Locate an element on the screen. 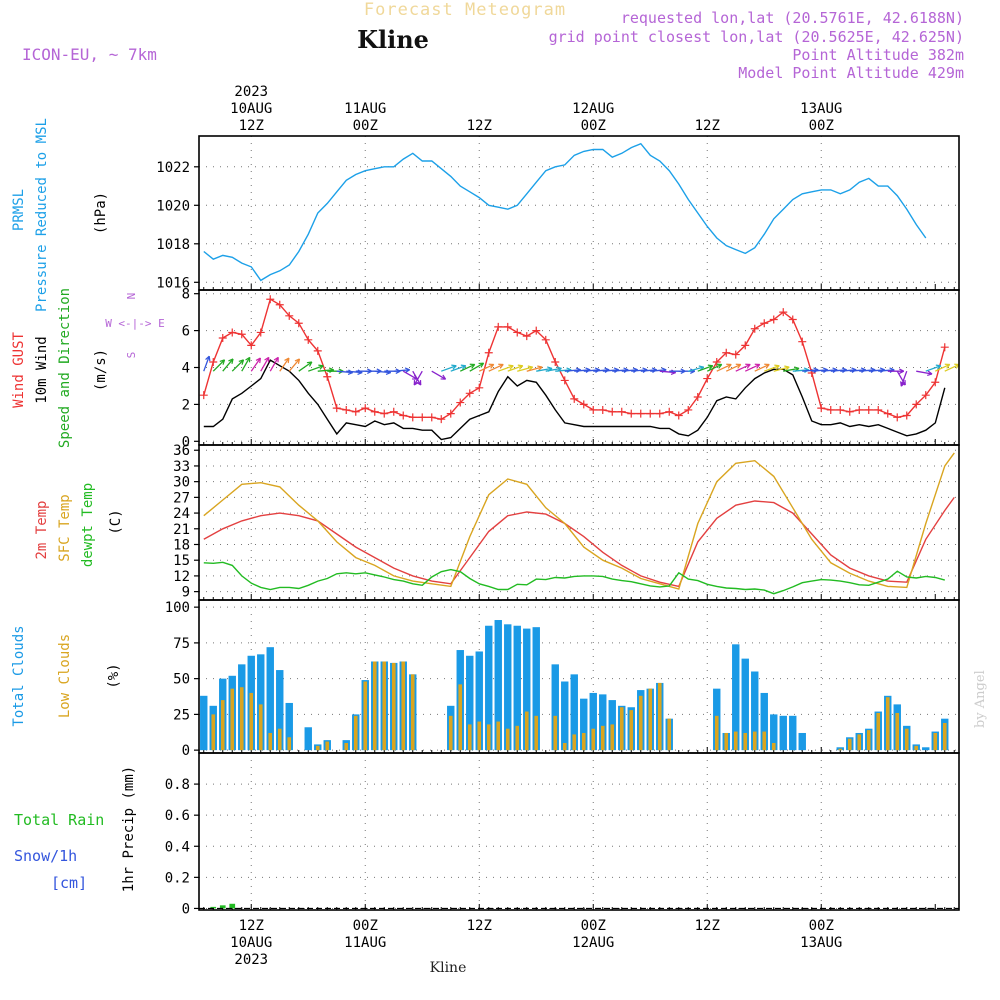 This screenshot has height=1000, width=1000. y-title-total-clouds: Total Clouds is located at coordinates (19, 675).